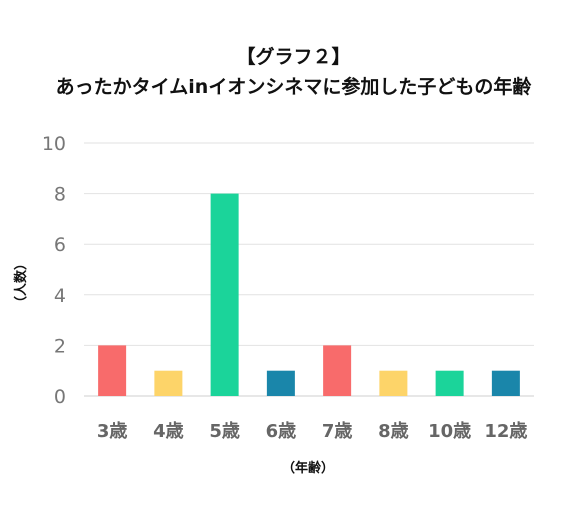 Image resolution: width=587 pixels, height=528 pixels. Describe the element at coordinates (168, 431) in the screenshot. I see `x-tick-label: 4歳` at that location.